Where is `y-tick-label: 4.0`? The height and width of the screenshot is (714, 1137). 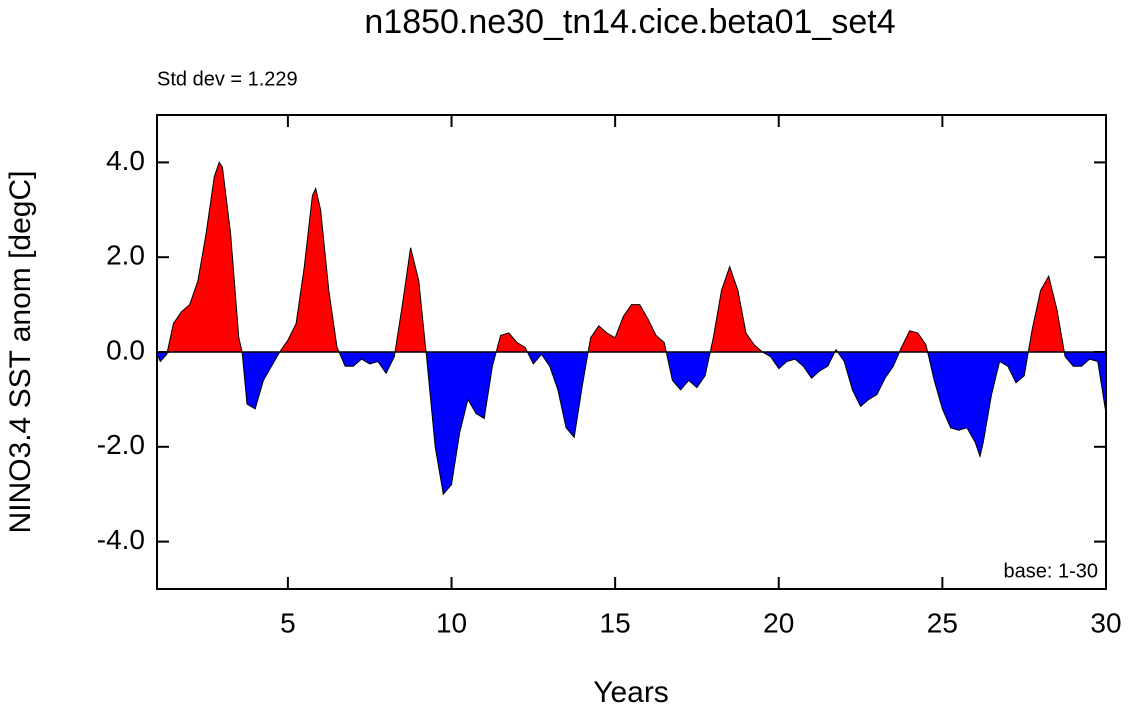 y-tick-label: 4.0 is located at coordinates (125, 160).